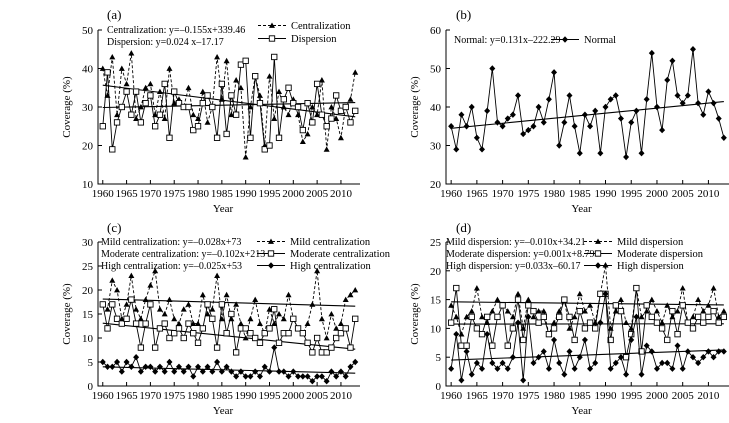 This screenshot has height=423, width=729. I want to click on x-tick-label: 1990, so click(246, 396).